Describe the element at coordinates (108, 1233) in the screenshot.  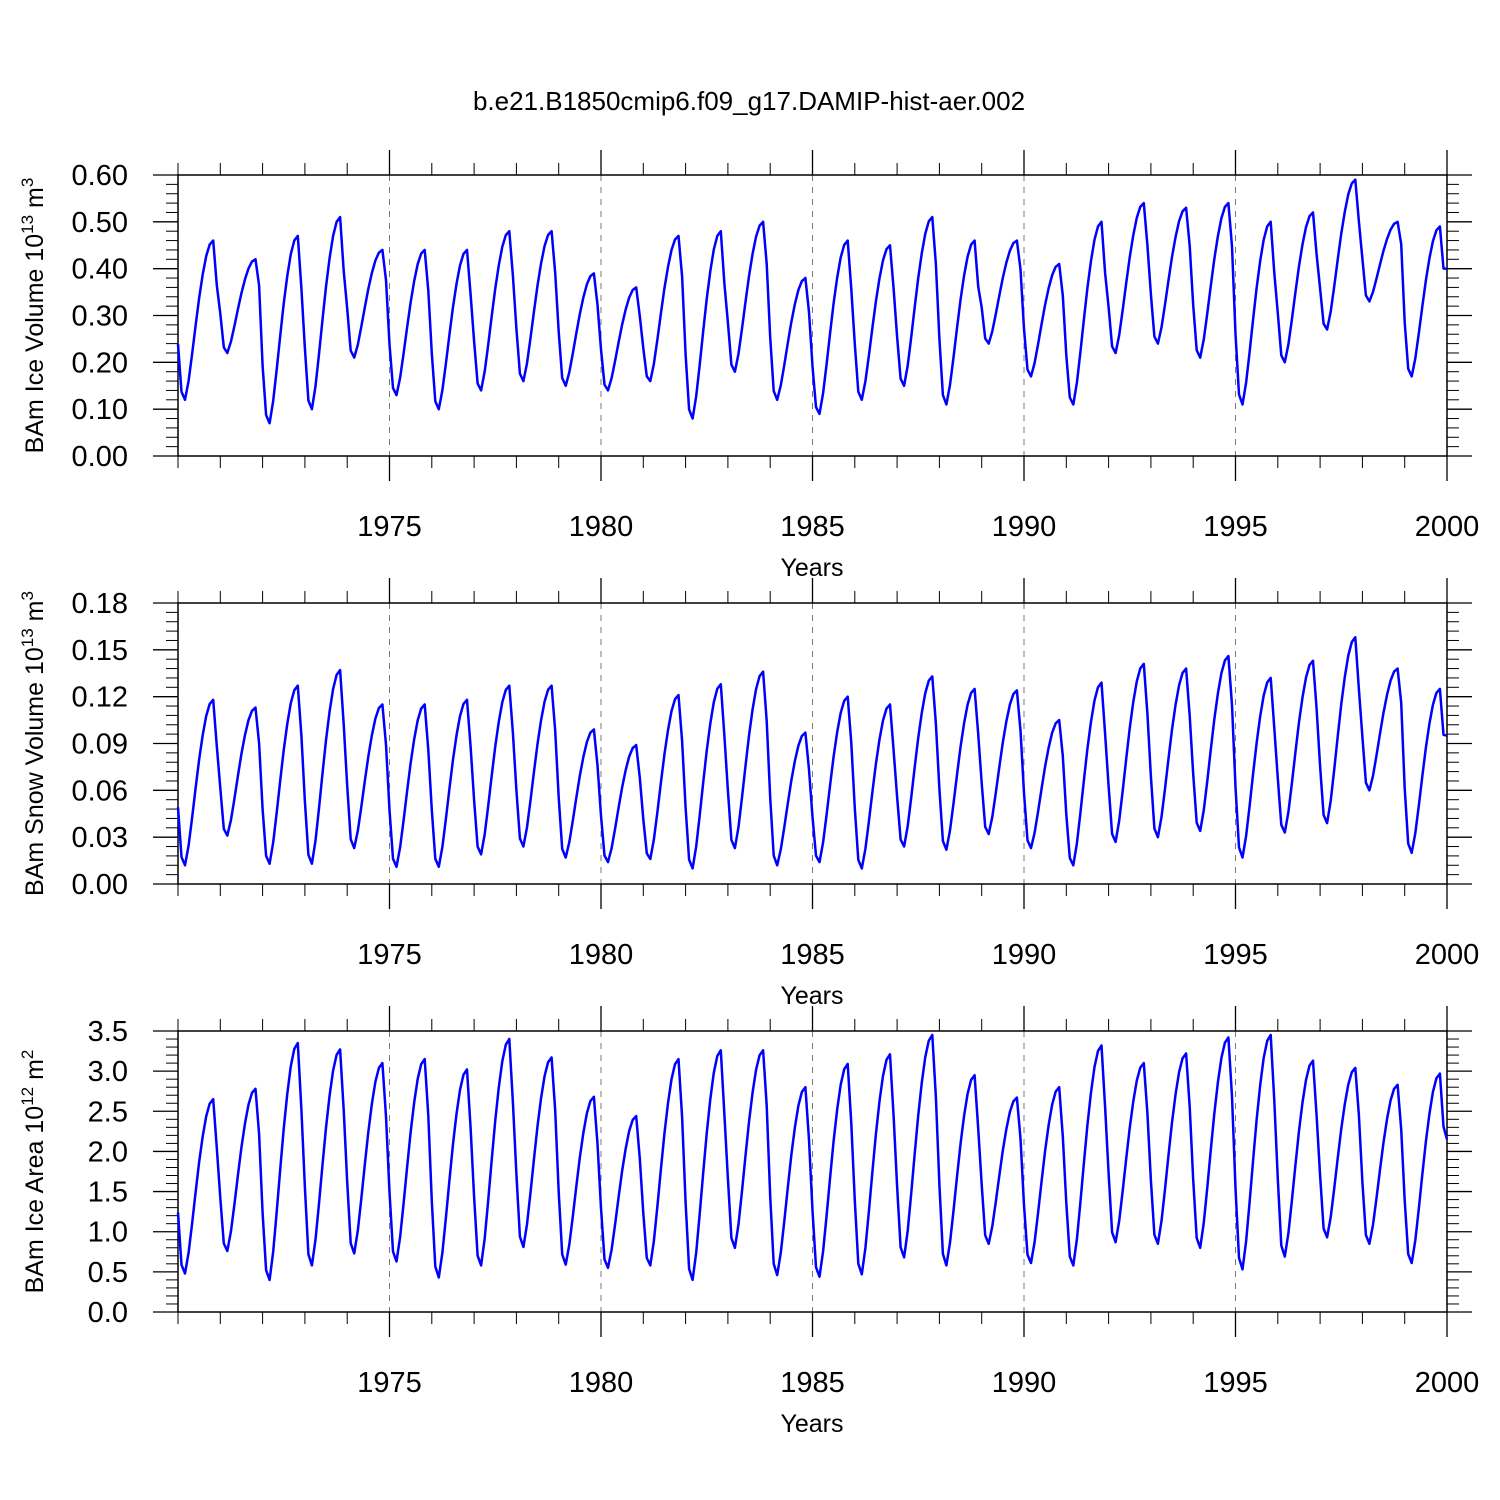
I see `y-tick-label: 1.0` at that location.